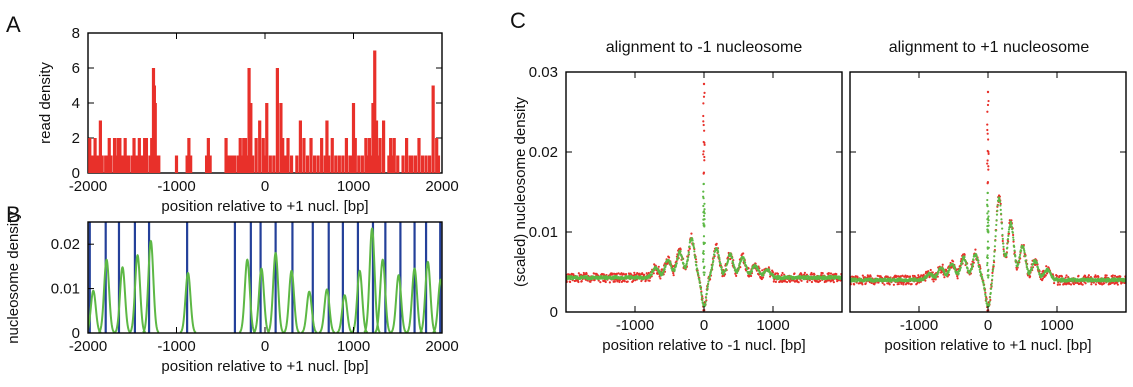 Image resolution: width=1133 pixels, height=387 pixels. I want to click on y-tick-label: 2, so click(76, 138).